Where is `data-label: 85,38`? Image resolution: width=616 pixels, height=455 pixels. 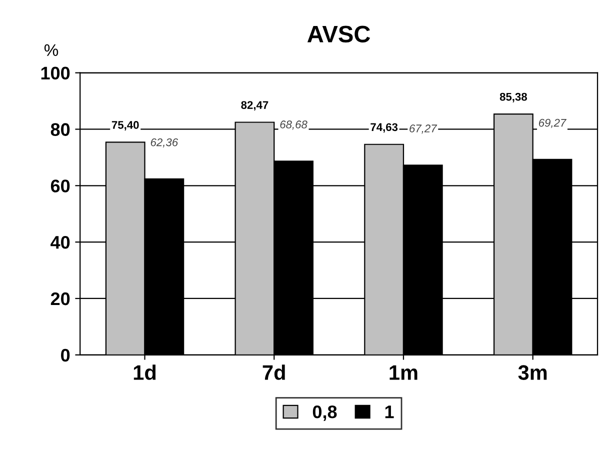
data-label: 85,38 is located at coordinates (513, 97).